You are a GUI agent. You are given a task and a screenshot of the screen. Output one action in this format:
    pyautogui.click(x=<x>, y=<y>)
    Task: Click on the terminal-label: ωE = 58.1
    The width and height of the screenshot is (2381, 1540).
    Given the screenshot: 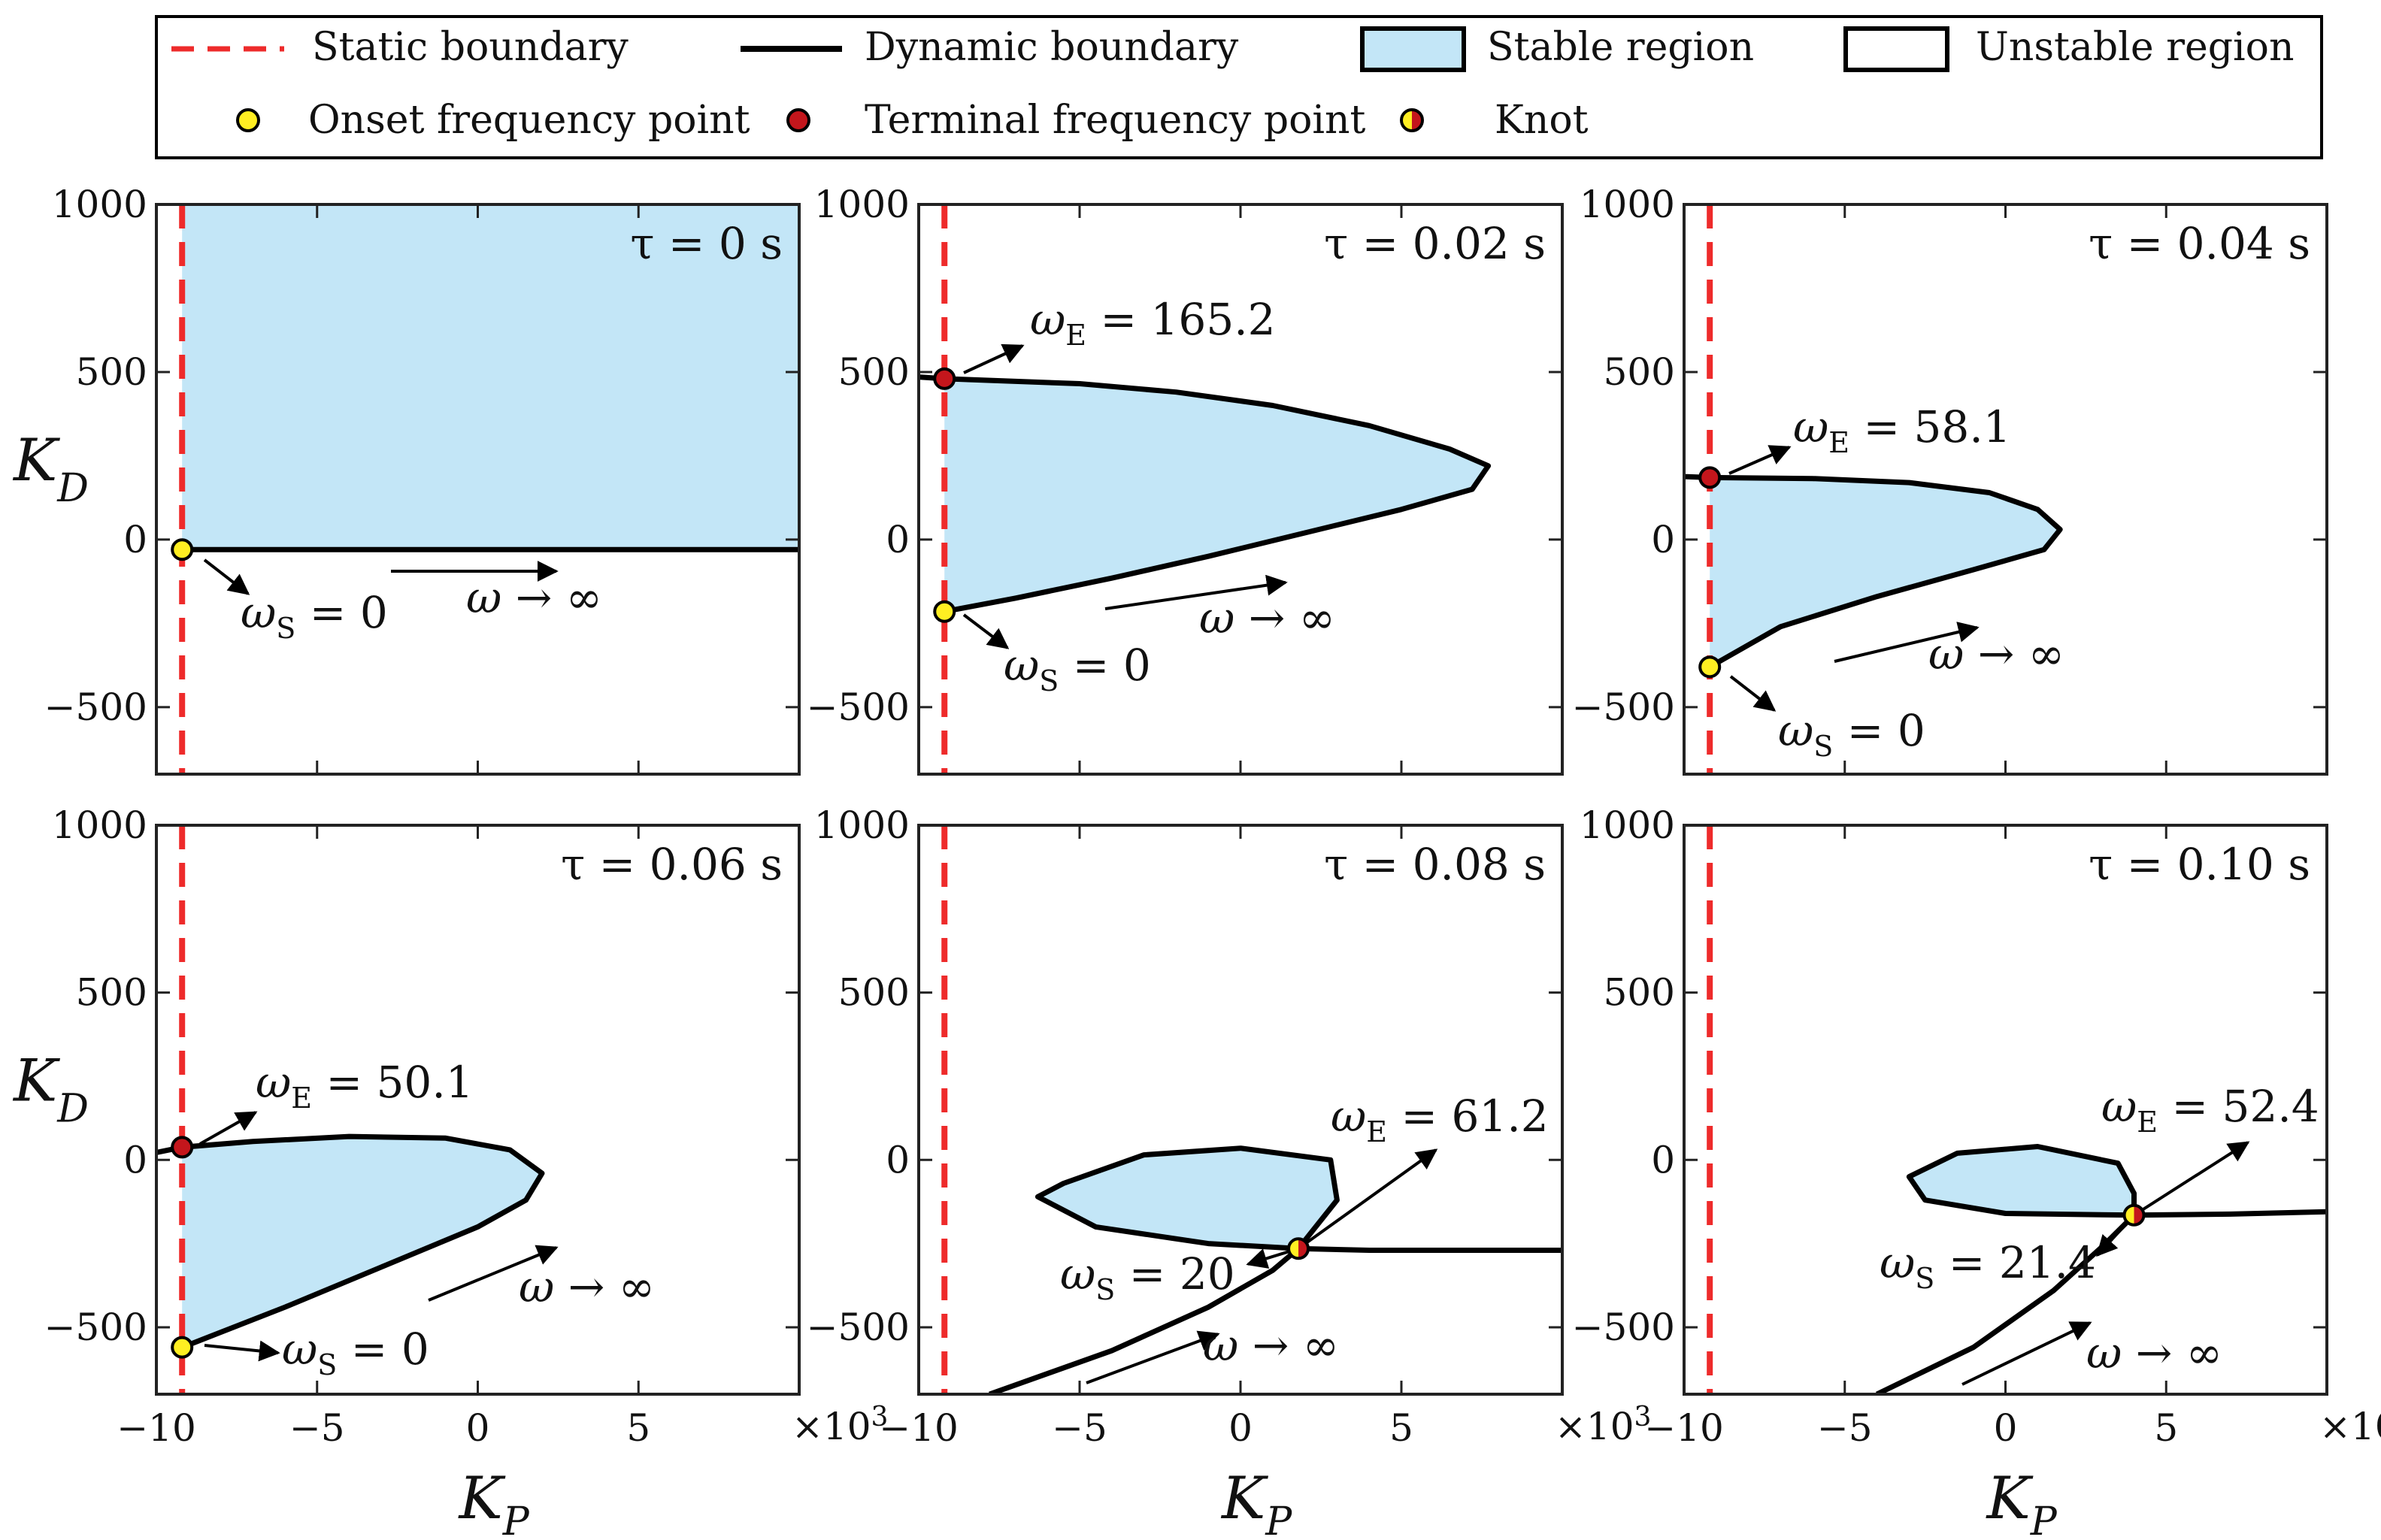 What is the action you would take?
    pyautogui.click(x=1902, y=430)
    